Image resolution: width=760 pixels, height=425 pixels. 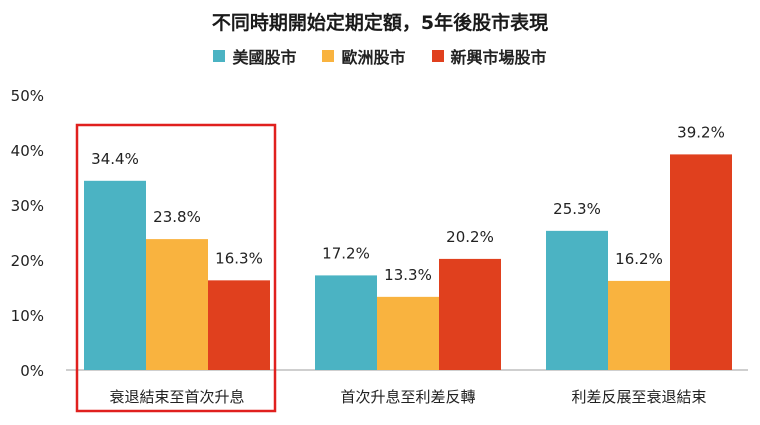 What do you see at coordinates (346, 253) in the screenshot?
I see `data-label: 17.2%` at bounding box center [346, 253].